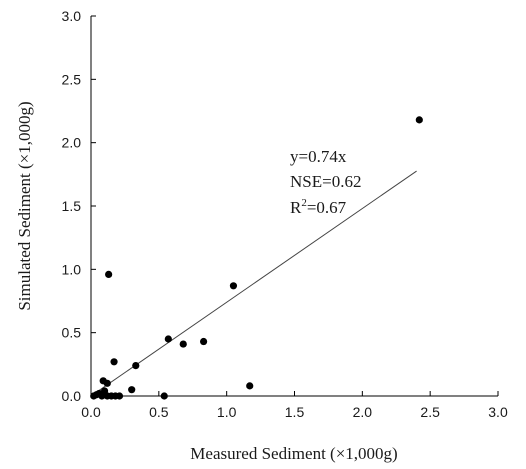  Describe the element at coordinates (159, 412) in the screenshot. I see `x-tick-label: 0.5` at that location.